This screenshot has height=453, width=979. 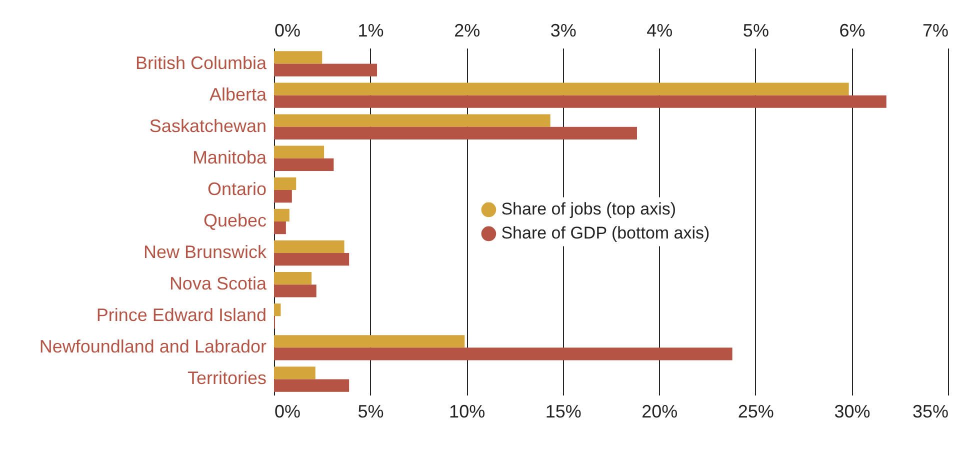 What do you see at coordinates (605, 233) in the screenshot?
I see `legend-label: Share of GDP (bottom axis)` at bounding box center [605, 233].